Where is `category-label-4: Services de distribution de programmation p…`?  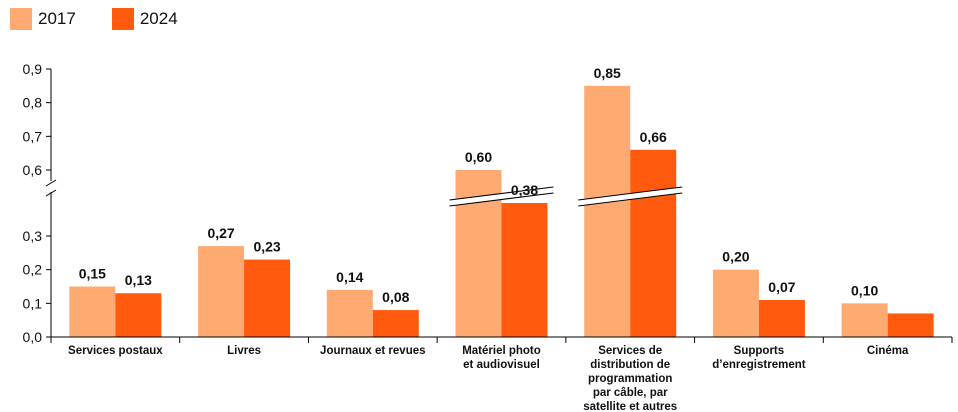 category-label-4: Services de distribution de programmation p… is located at coordinates (630, 378).